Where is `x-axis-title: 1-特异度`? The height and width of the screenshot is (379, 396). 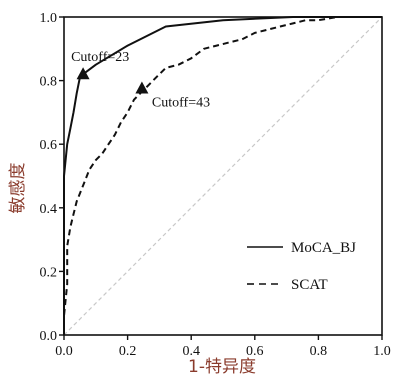
x-axis-title: 1-特异度 is located at coordinates (222, 367).